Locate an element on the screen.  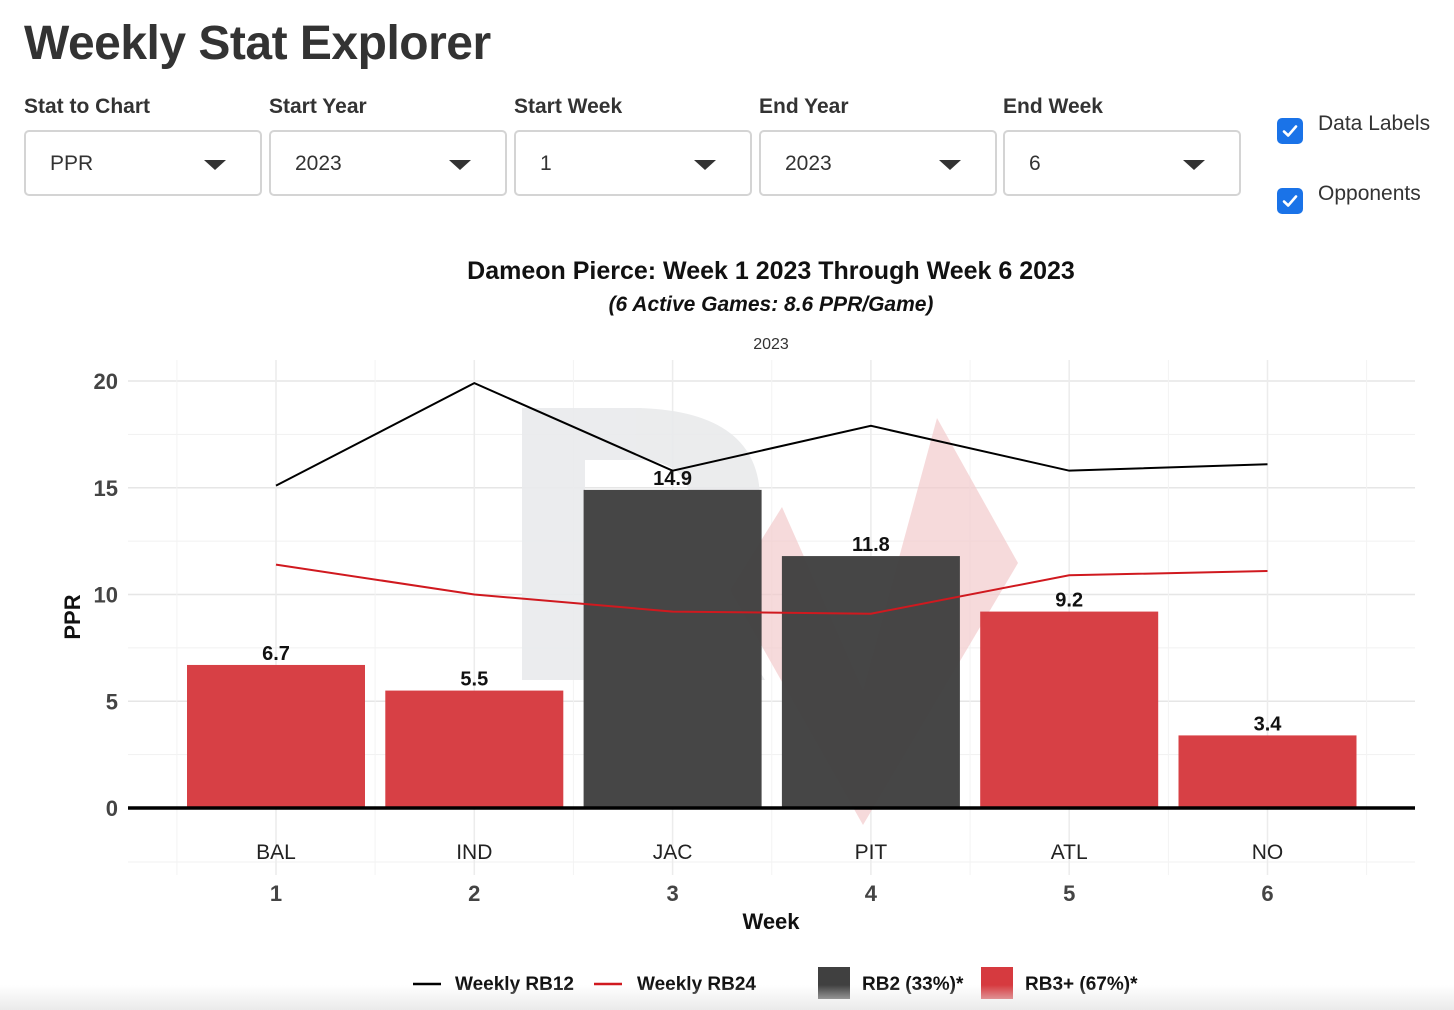
end-year-label: End Year is located at coordinates (804, 106).